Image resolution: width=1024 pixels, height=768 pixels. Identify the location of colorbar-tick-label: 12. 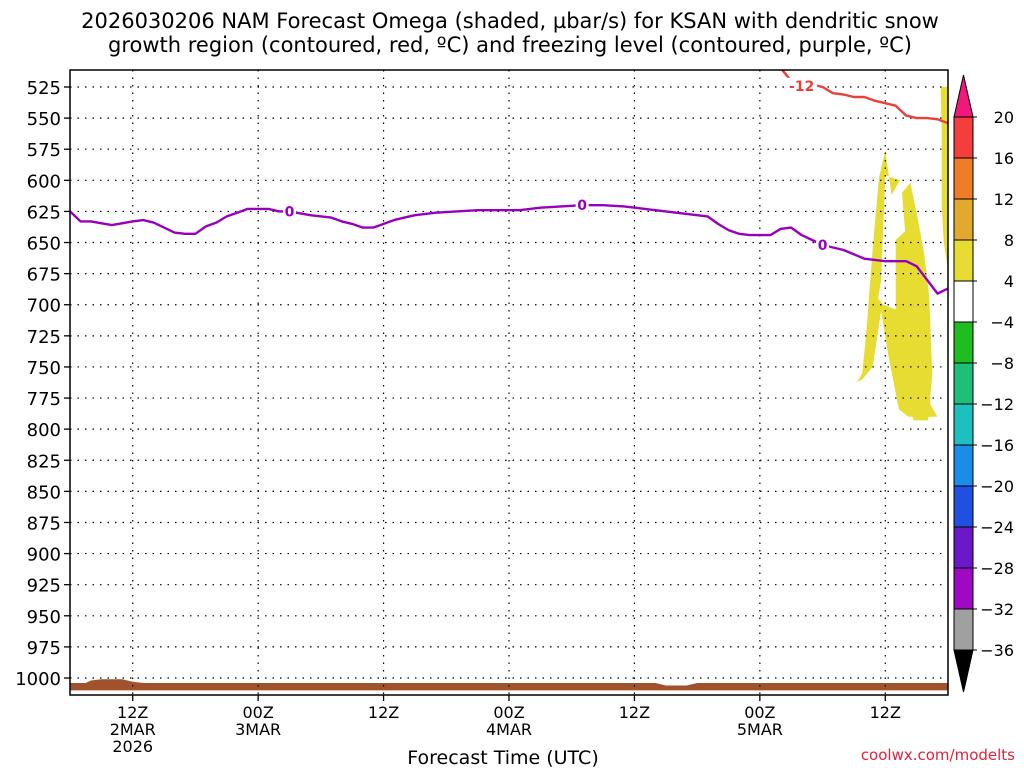
(1004, 199).